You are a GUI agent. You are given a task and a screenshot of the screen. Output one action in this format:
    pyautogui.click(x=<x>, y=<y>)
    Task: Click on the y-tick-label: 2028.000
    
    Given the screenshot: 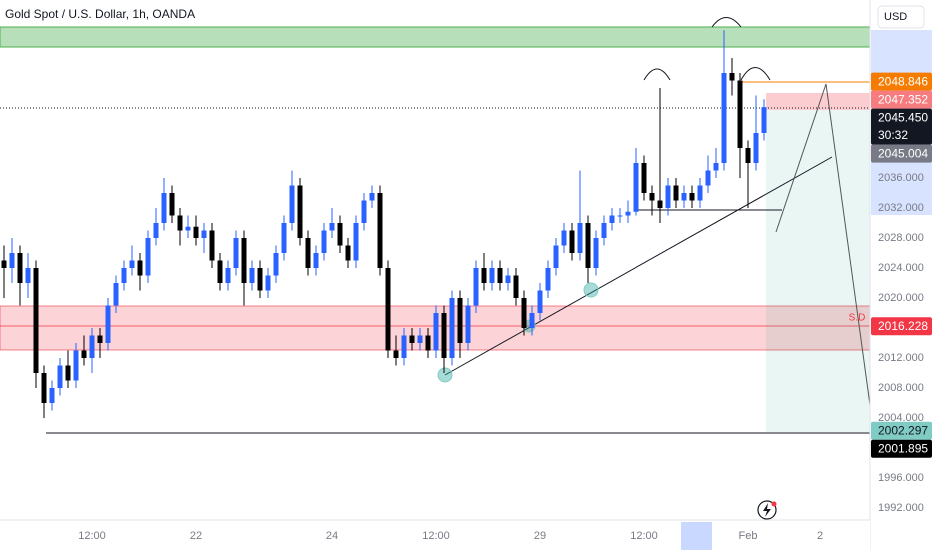 What is the action you would take?
    pyautogui.click(x=901, y=238)
    